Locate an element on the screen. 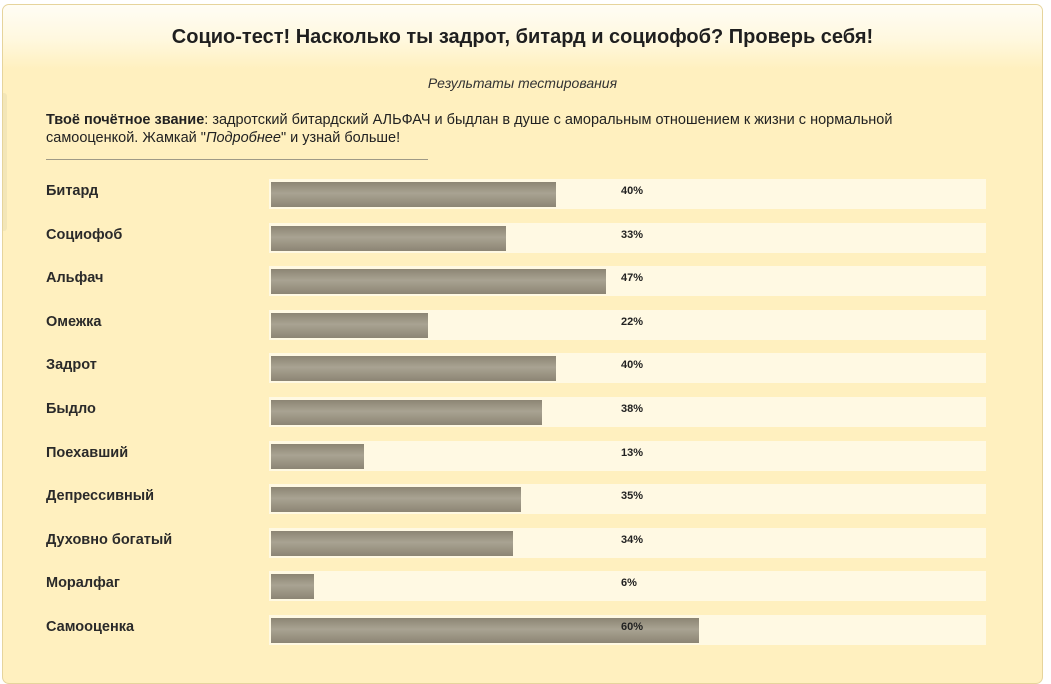  result-row: Самооценка 60% is located at coordinates (522, 630).